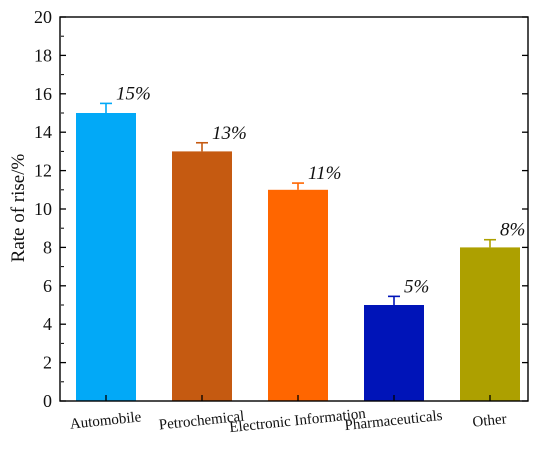 This screenshot has height=463, width=550. Describe the element at coordinates (47, 324) in the screenshot. I see `y-tick-label: 4` at that location.